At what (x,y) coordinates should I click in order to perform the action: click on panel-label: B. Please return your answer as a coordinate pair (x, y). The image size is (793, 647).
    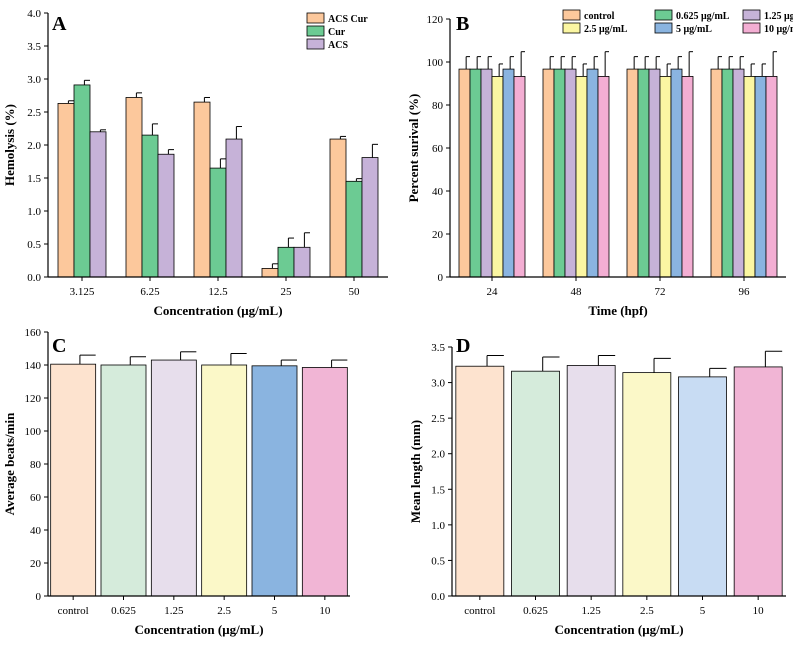
    Looking at the image, I should click on (462, 24).